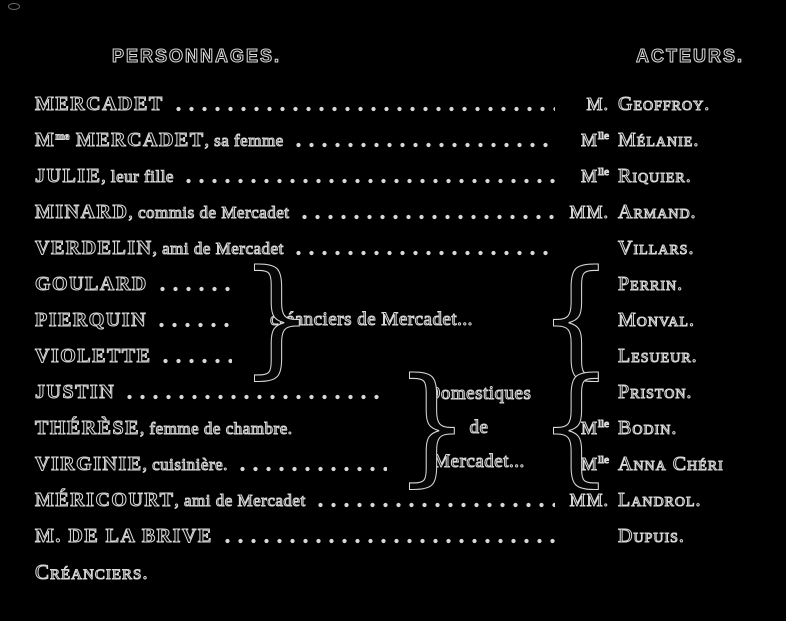  I want to click on cast-row-pierquin: PIERQUIN, so click(137, 320).